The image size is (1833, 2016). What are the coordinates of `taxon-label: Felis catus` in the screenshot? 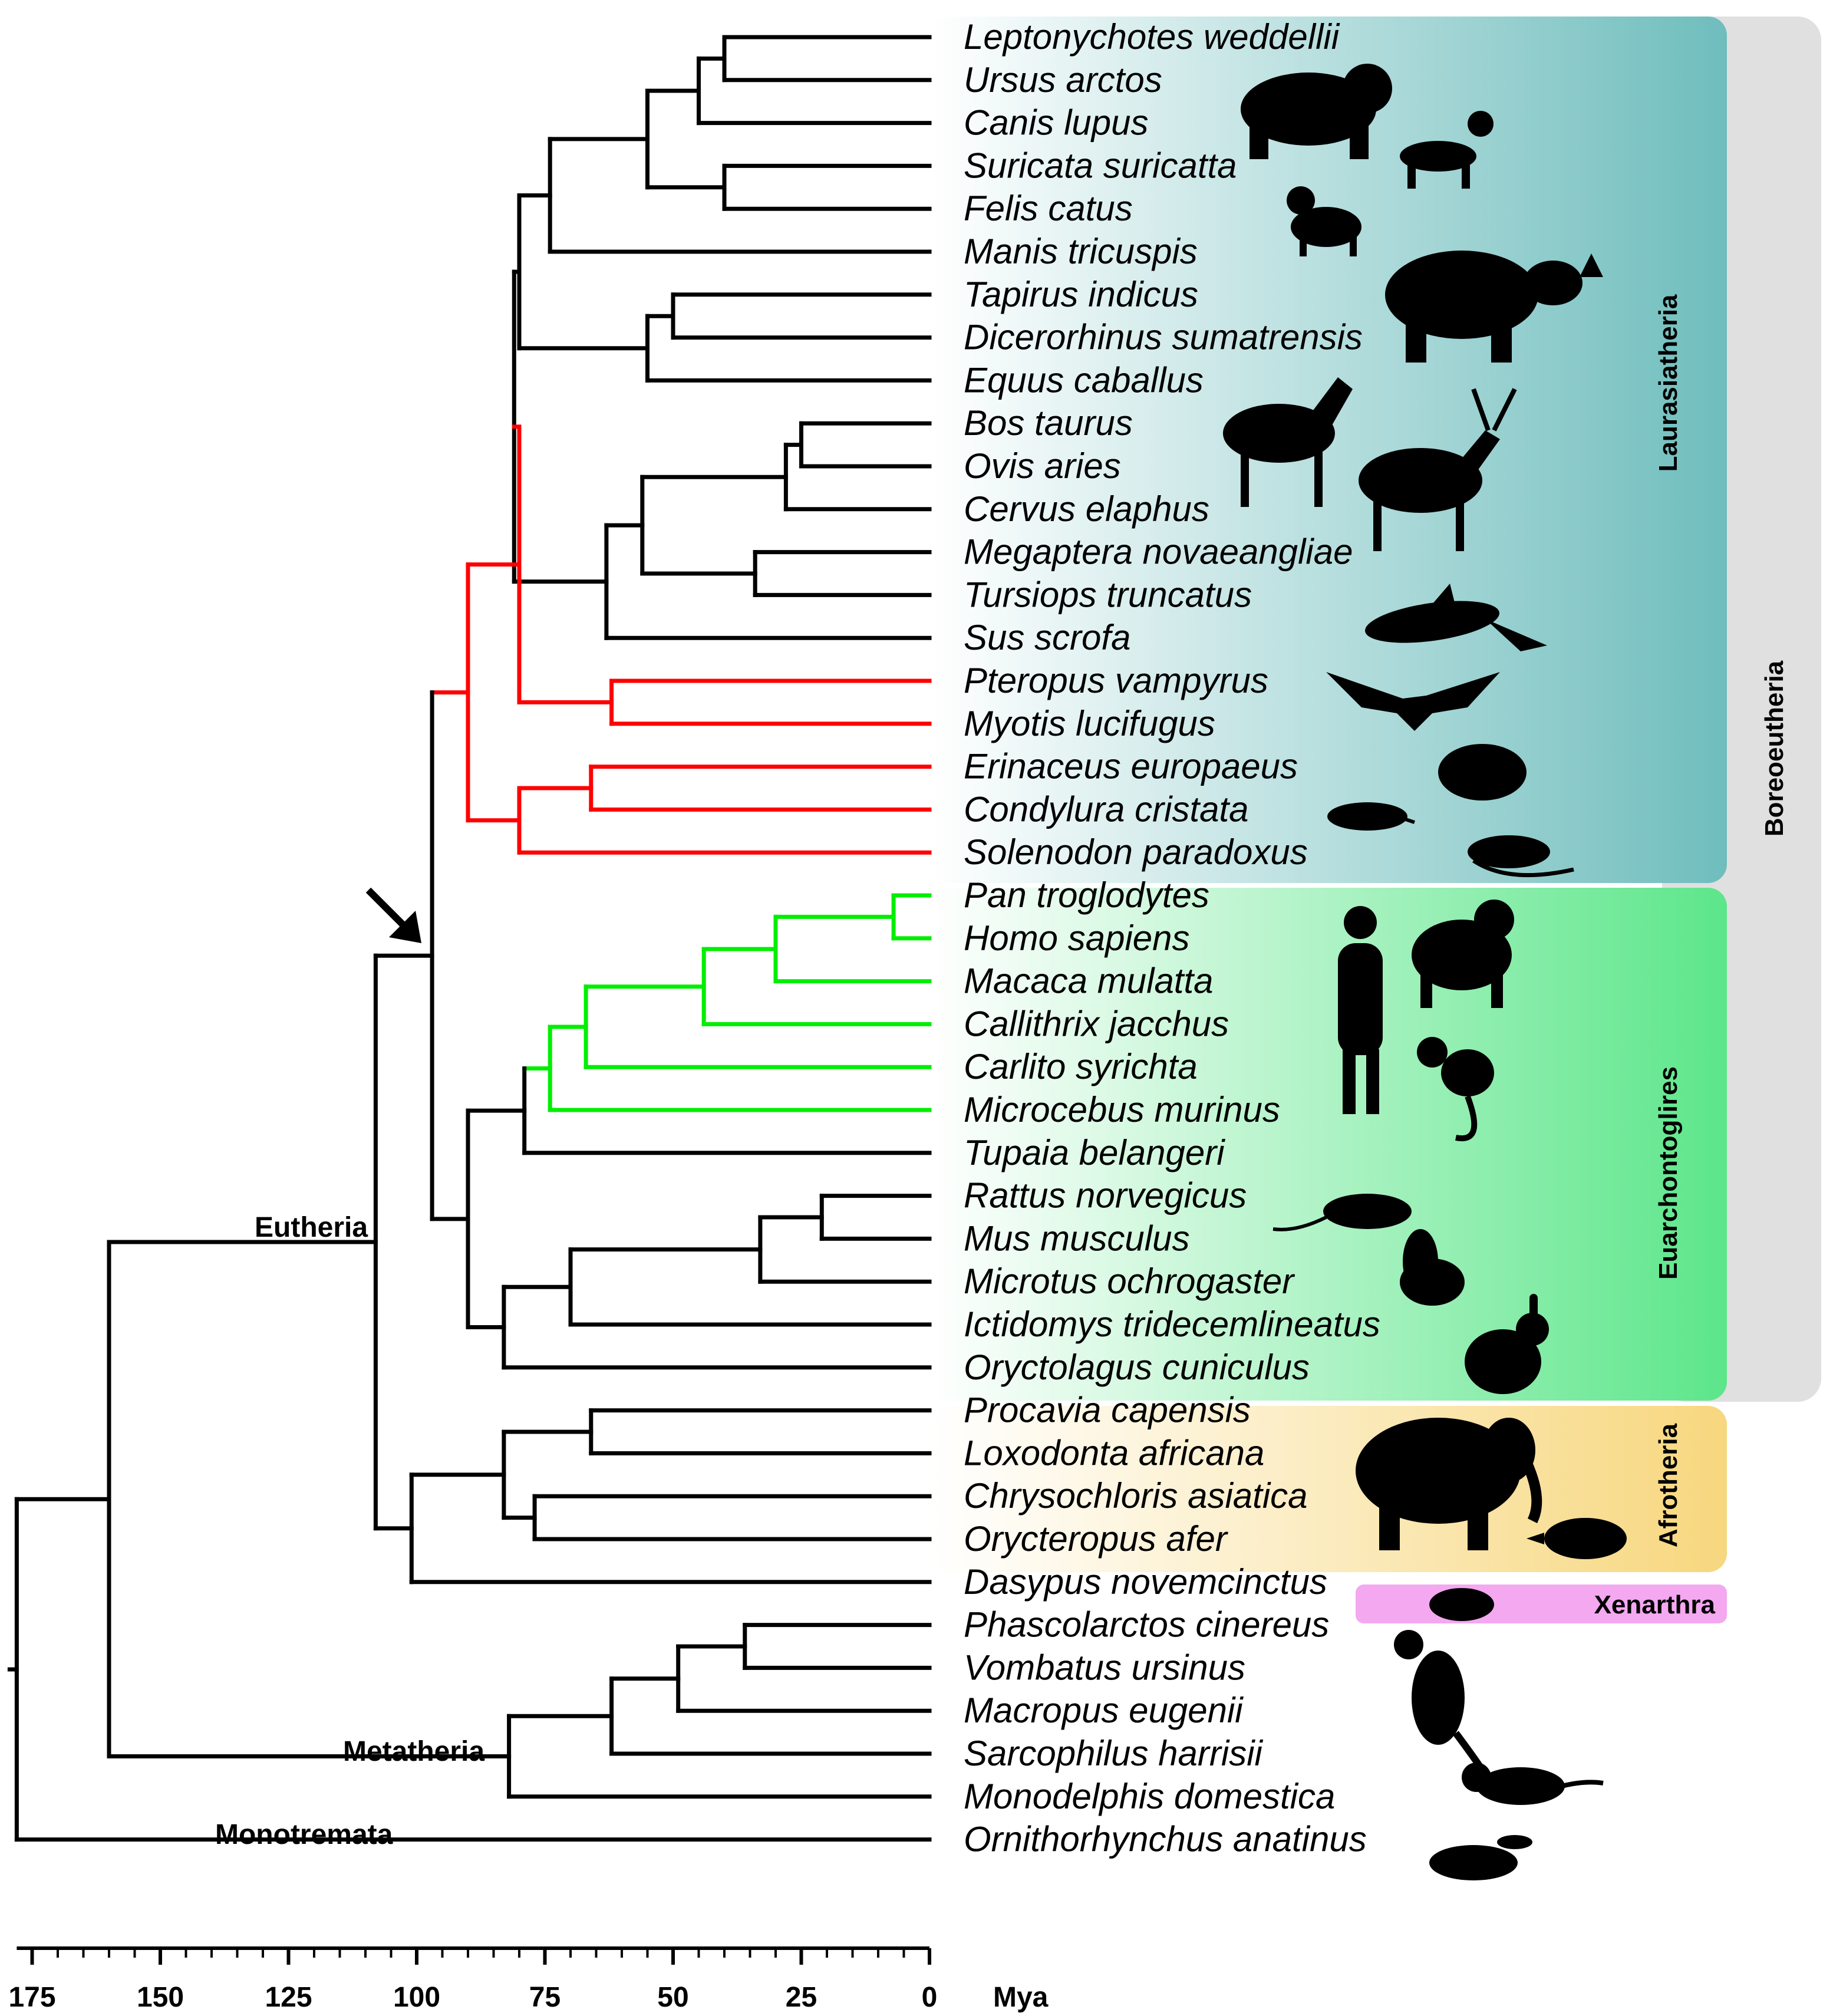 It's located at (1048, 208).